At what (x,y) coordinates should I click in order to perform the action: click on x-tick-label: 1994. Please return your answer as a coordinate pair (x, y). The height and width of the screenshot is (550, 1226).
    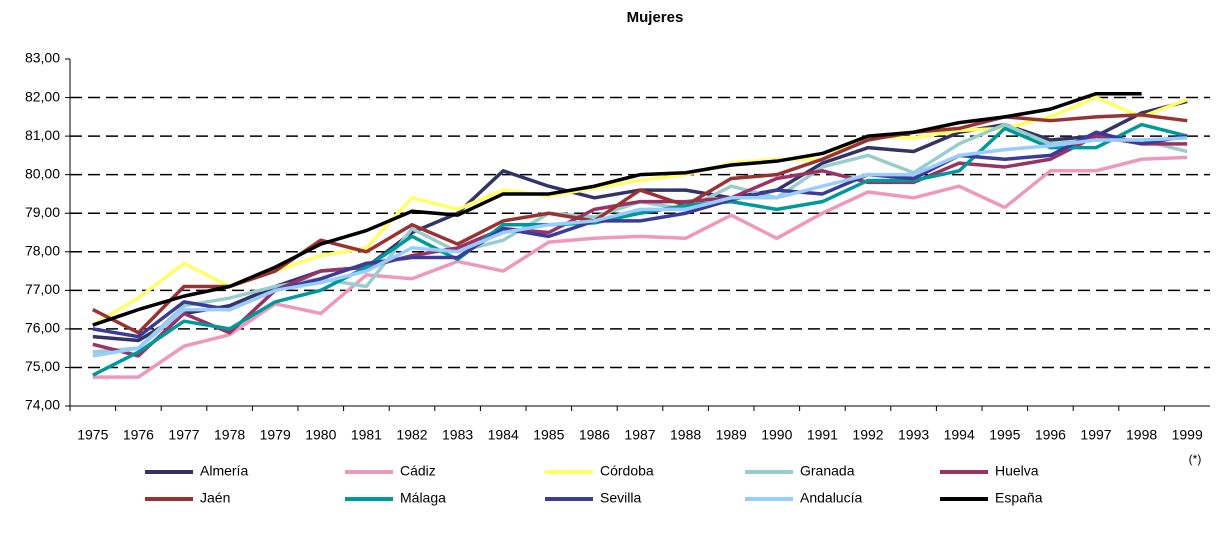
    Looking at the image, I should click on (959, 435).